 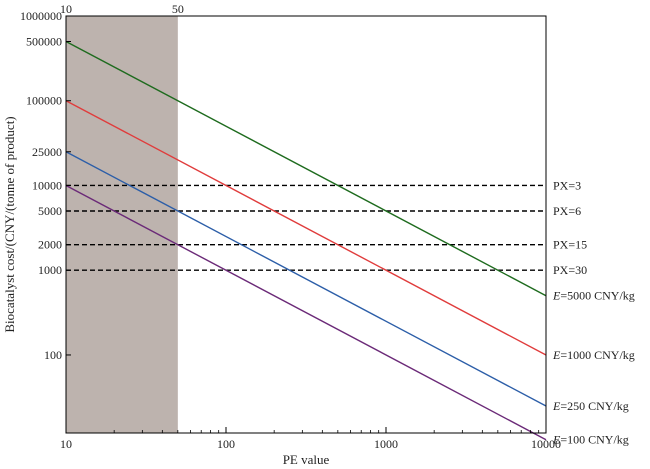 I want to click on y-tick-label: 5000, so click(x=50, y=211).